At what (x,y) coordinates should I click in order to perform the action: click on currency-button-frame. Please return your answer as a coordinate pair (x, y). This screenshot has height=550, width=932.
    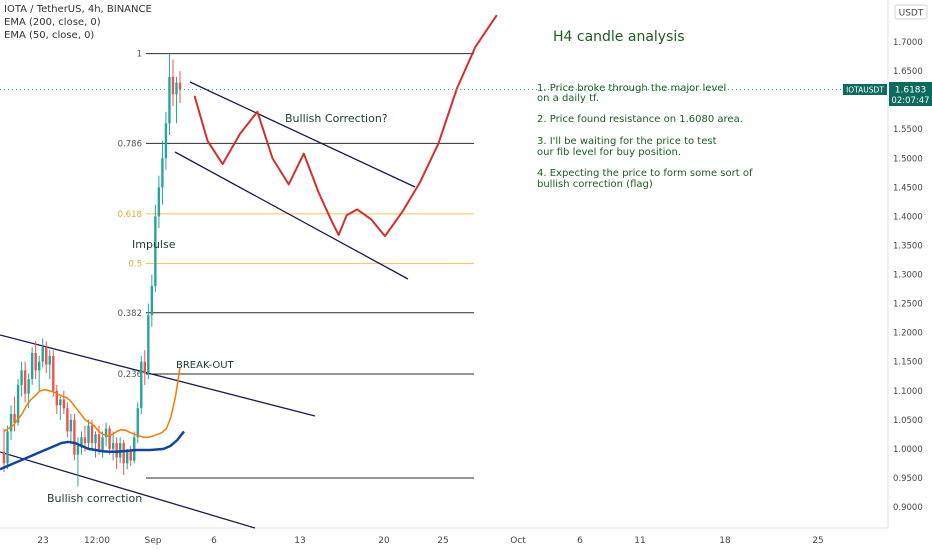
    Looking at the image, I should click on (911, 12).